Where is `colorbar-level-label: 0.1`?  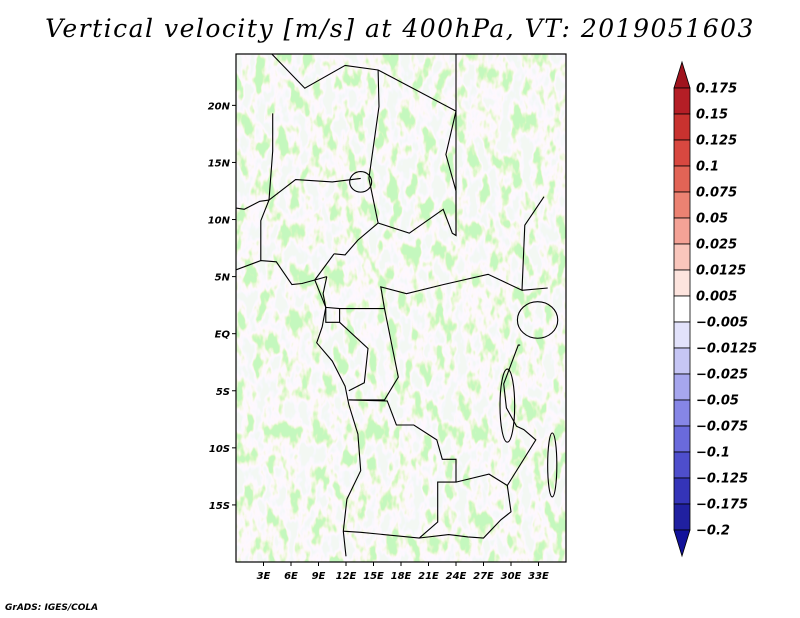 colorbar-level-label: 0.1 is located at coordinates (707, 167).